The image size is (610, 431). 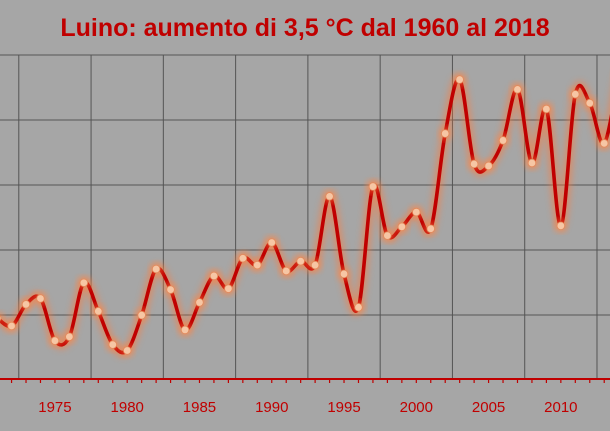 I want to click on x-tick-label: 1985, so click(x=199, y=407).